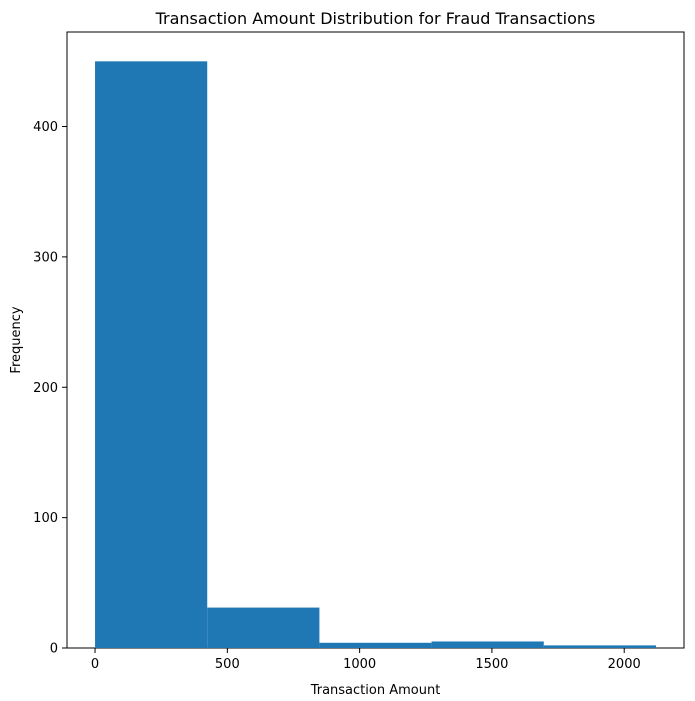  I want to click on x-tick-label: 1500, so click(491, 664).